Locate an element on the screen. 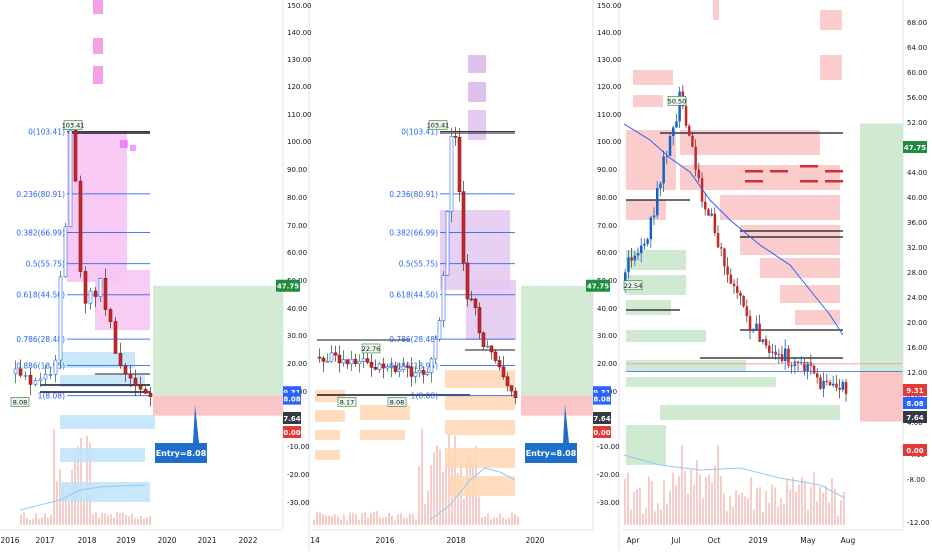  annotation-label: 22.76 is located at coordinates (371, 349).